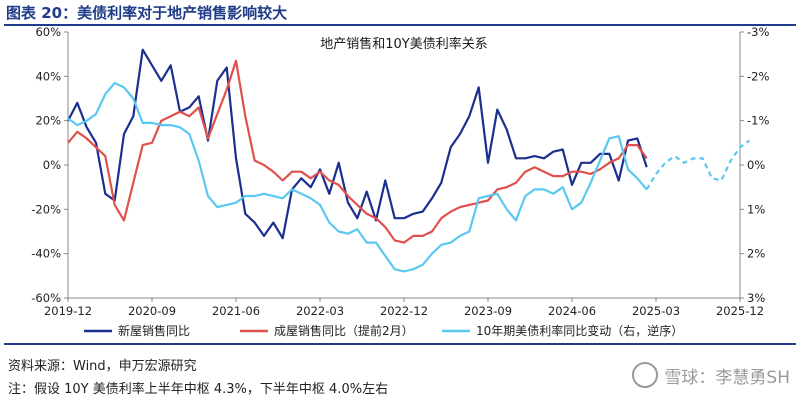 The image size is (800, 401). I want to click on y-left-tick-label: 60%, so click(48, 32).